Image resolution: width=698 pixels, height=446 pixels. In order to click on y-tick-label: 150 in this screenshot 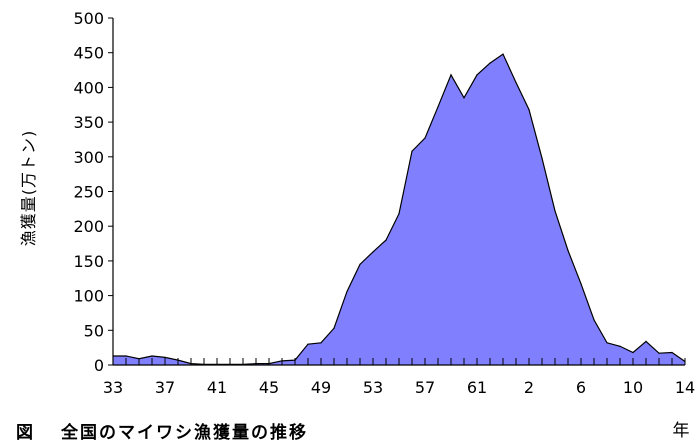, I will do `click(88, 261)`.